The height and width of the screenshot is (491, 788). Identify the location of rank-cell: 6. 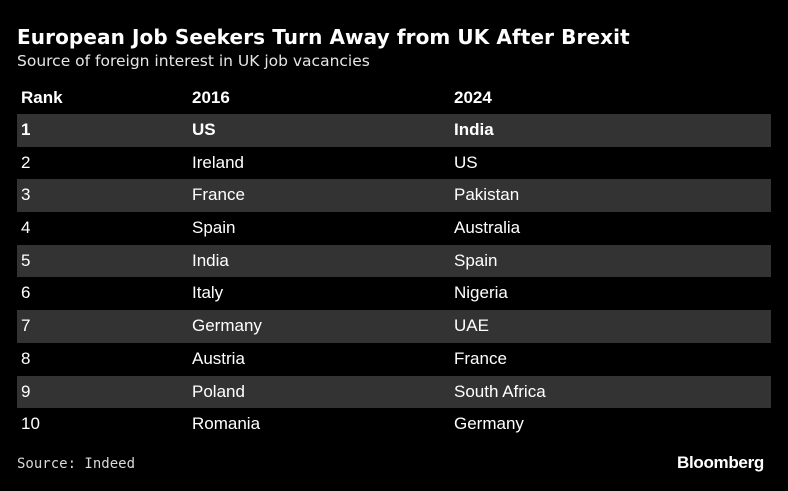
(26, 293).